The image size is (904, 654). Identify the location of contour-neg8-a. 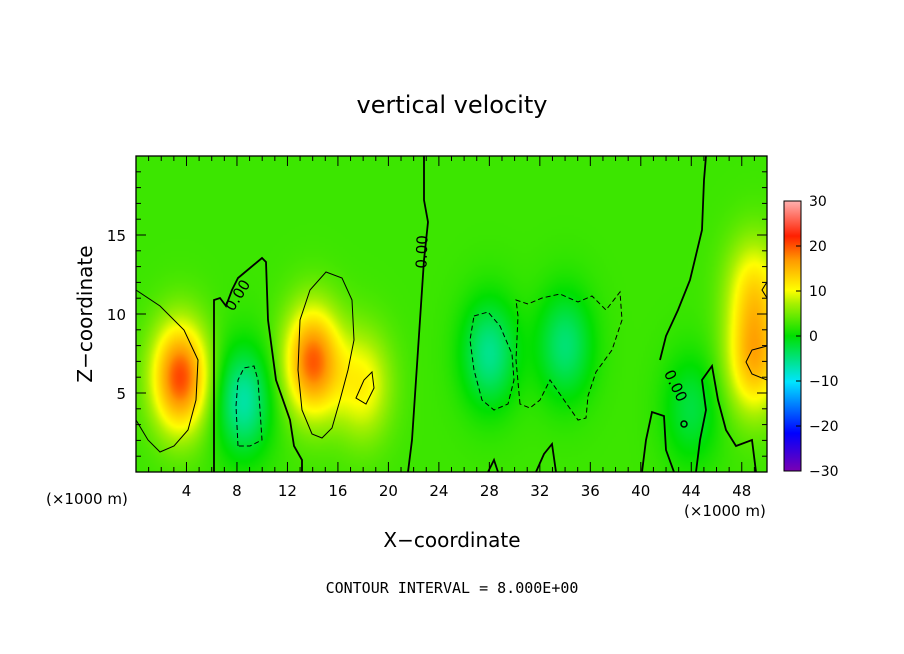
(249, 406).